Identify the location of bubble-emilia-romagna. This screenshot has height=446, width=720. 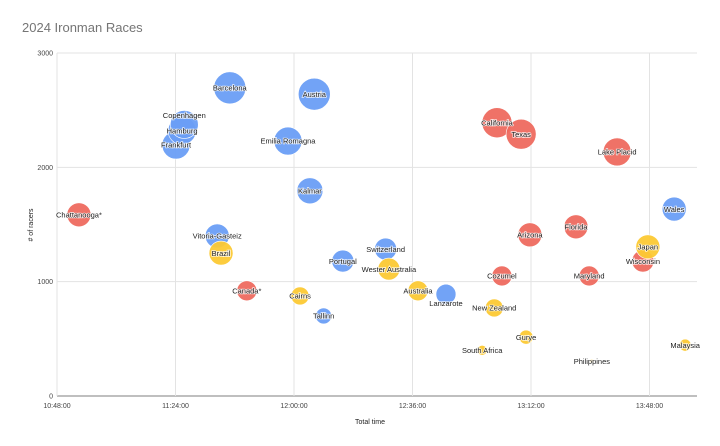
(288, 141).